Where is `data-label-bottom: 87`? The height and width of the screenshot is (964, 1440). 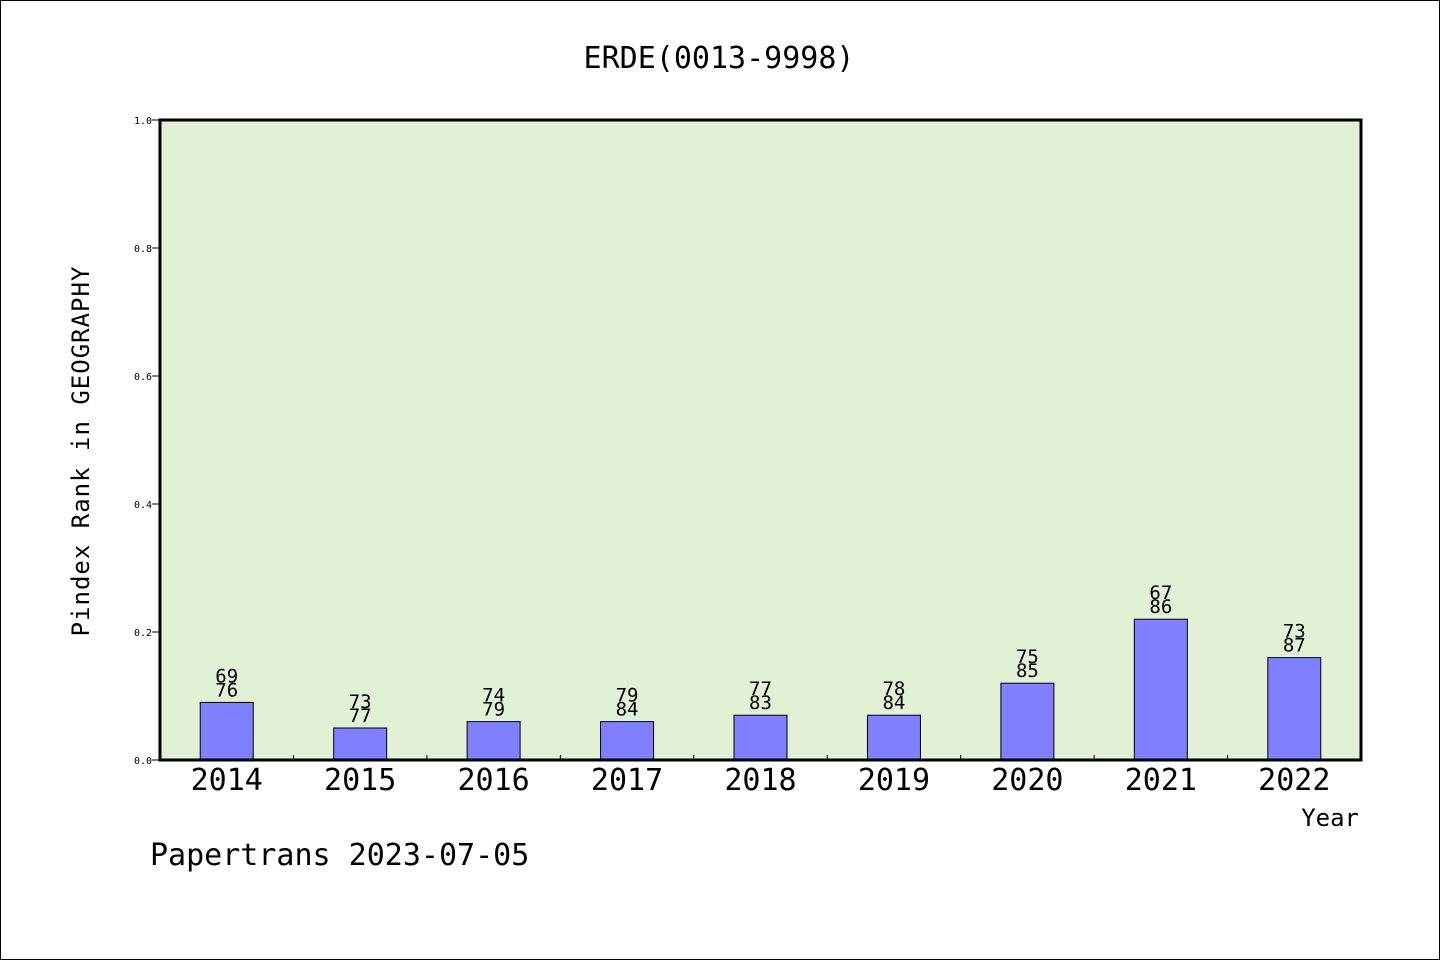
data-label-bottom: 87 is located at coordinates (1294, 646).